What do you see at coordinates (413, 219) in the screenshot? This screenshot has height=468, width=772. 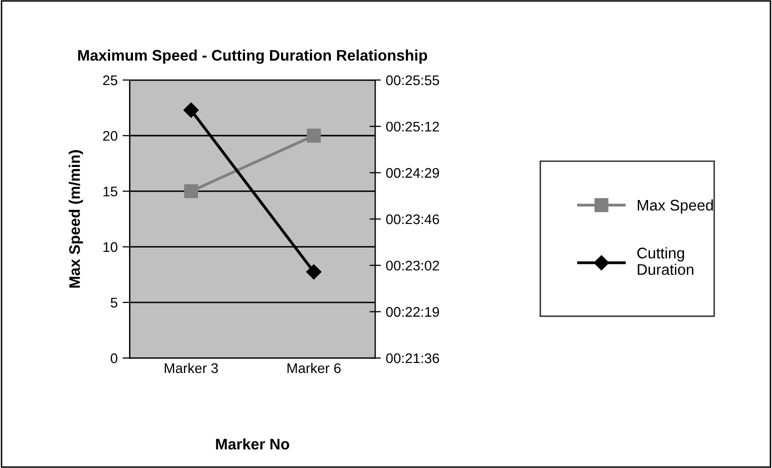 I see `y2-tick-label: 00:23:46` at bounding box center [413, 219].